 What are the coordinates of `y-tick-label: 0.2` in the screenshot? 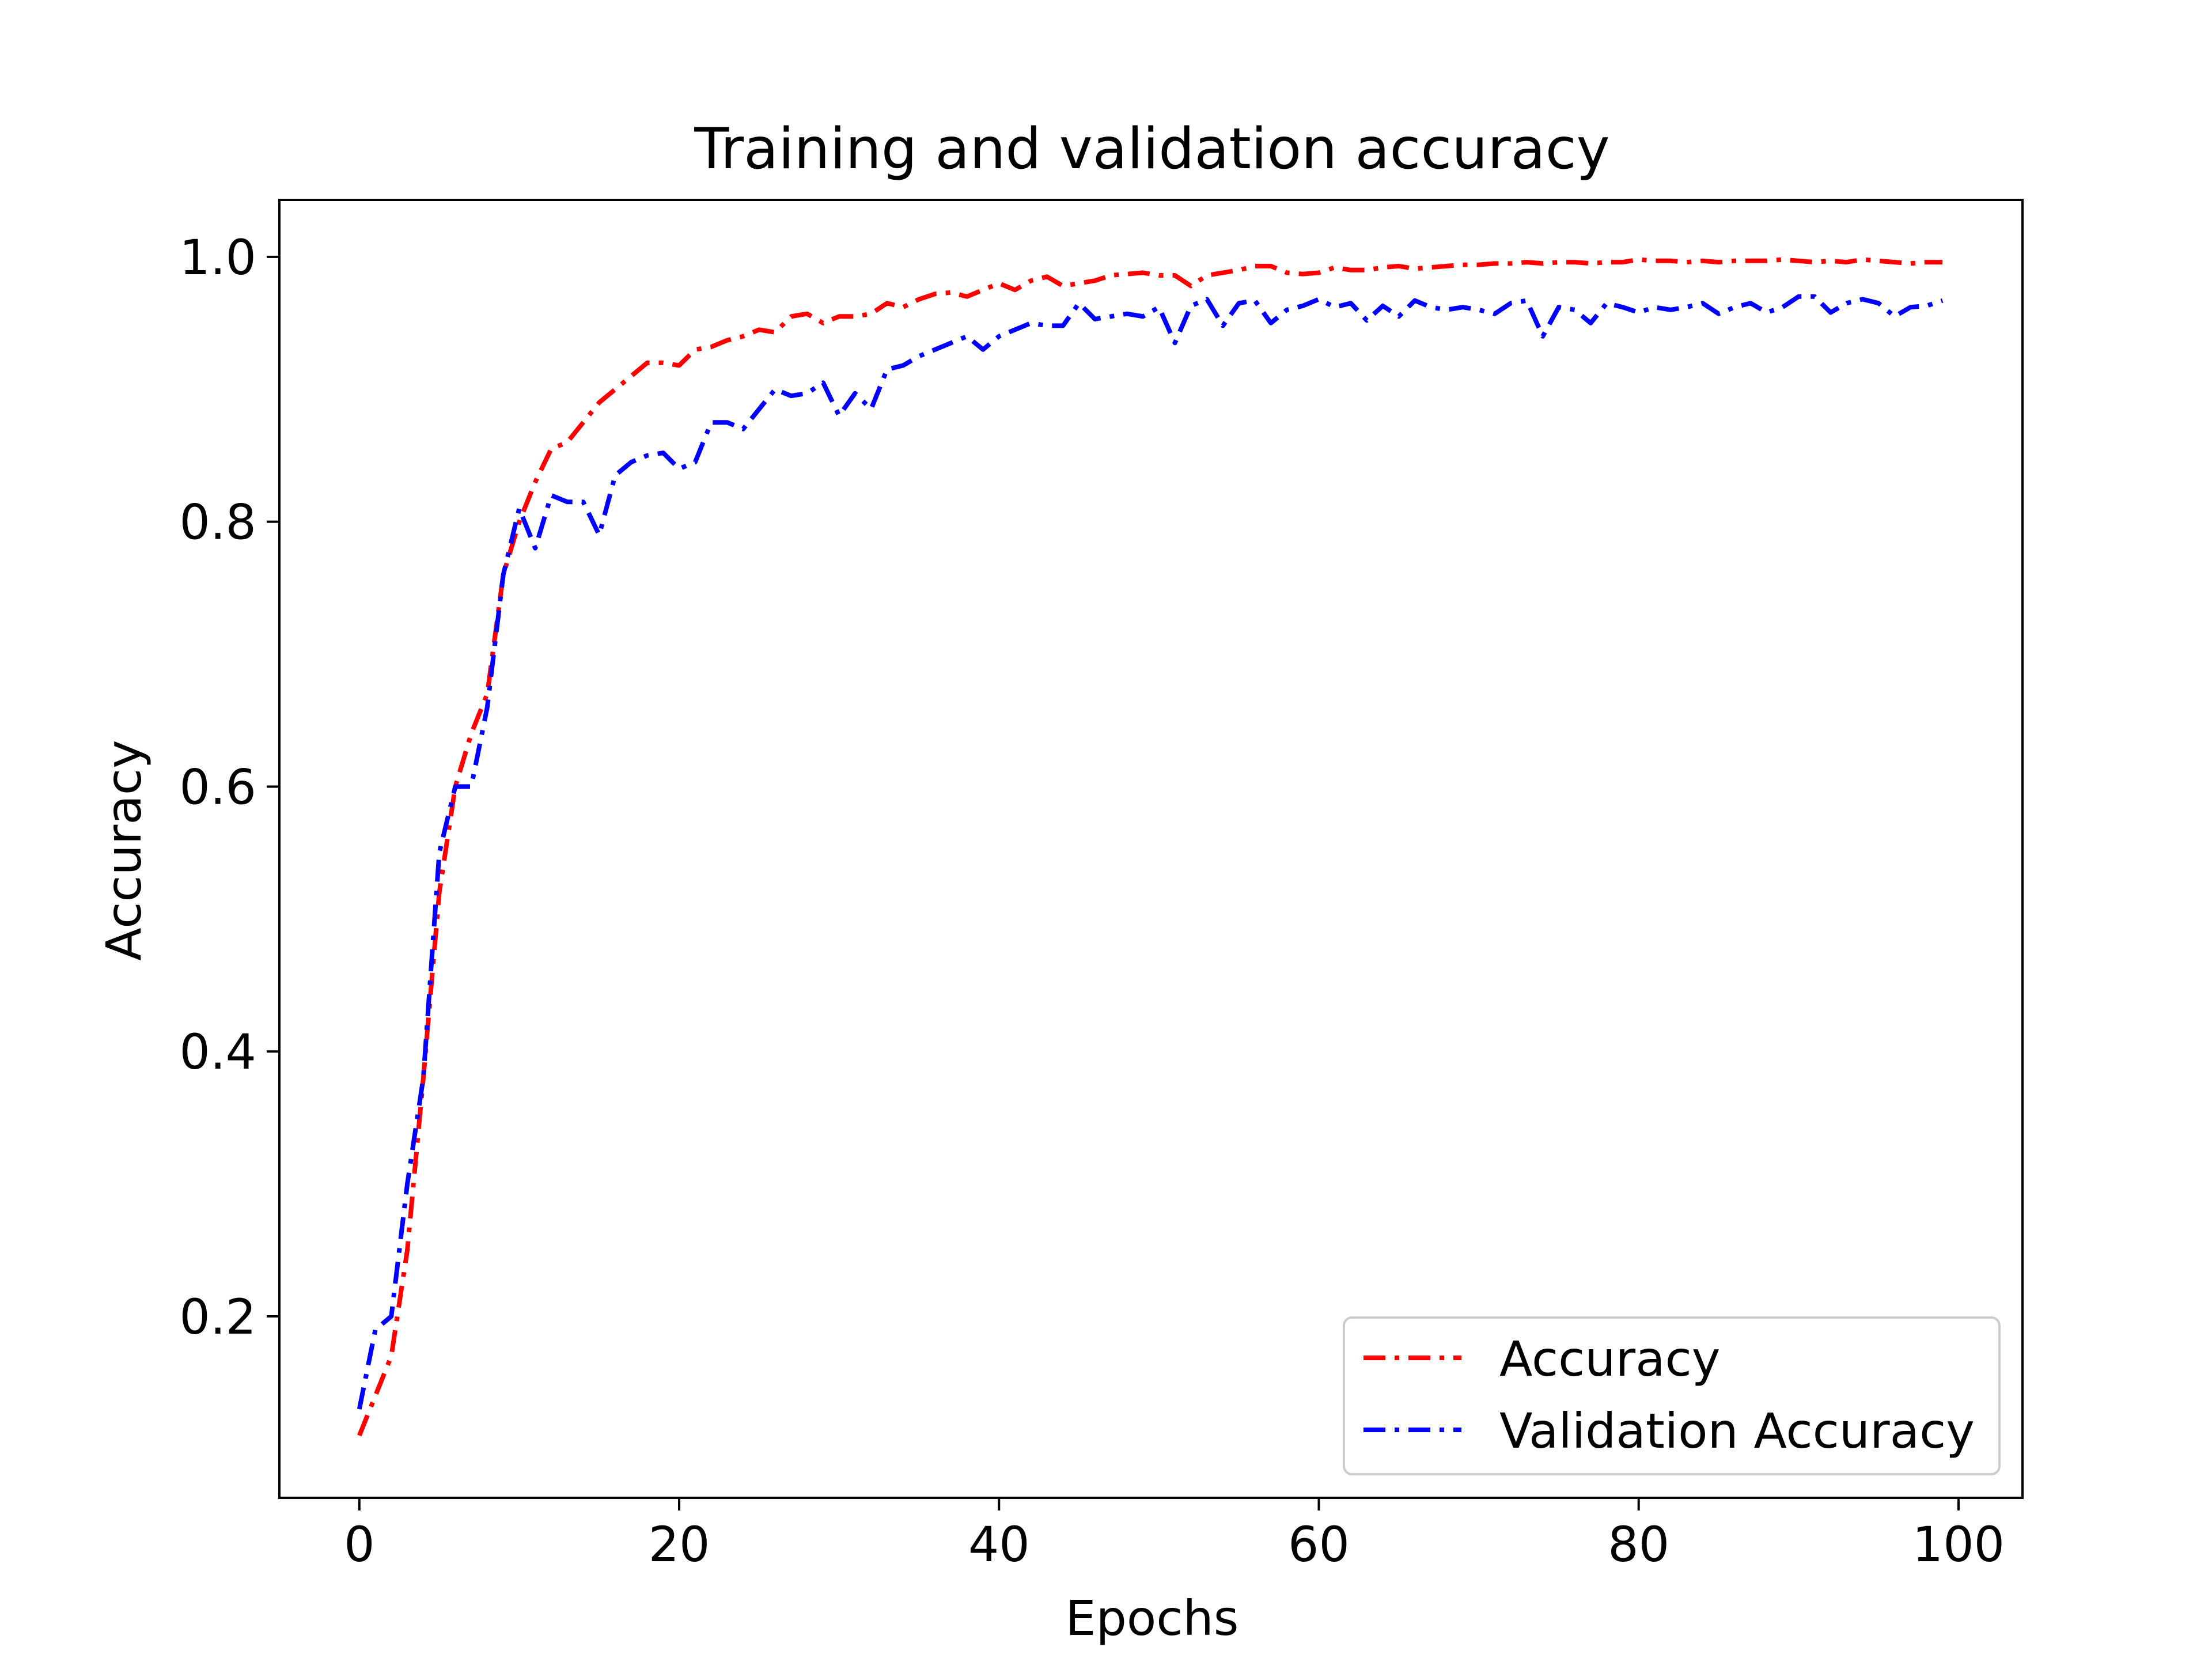 It's located at (217, 1317).